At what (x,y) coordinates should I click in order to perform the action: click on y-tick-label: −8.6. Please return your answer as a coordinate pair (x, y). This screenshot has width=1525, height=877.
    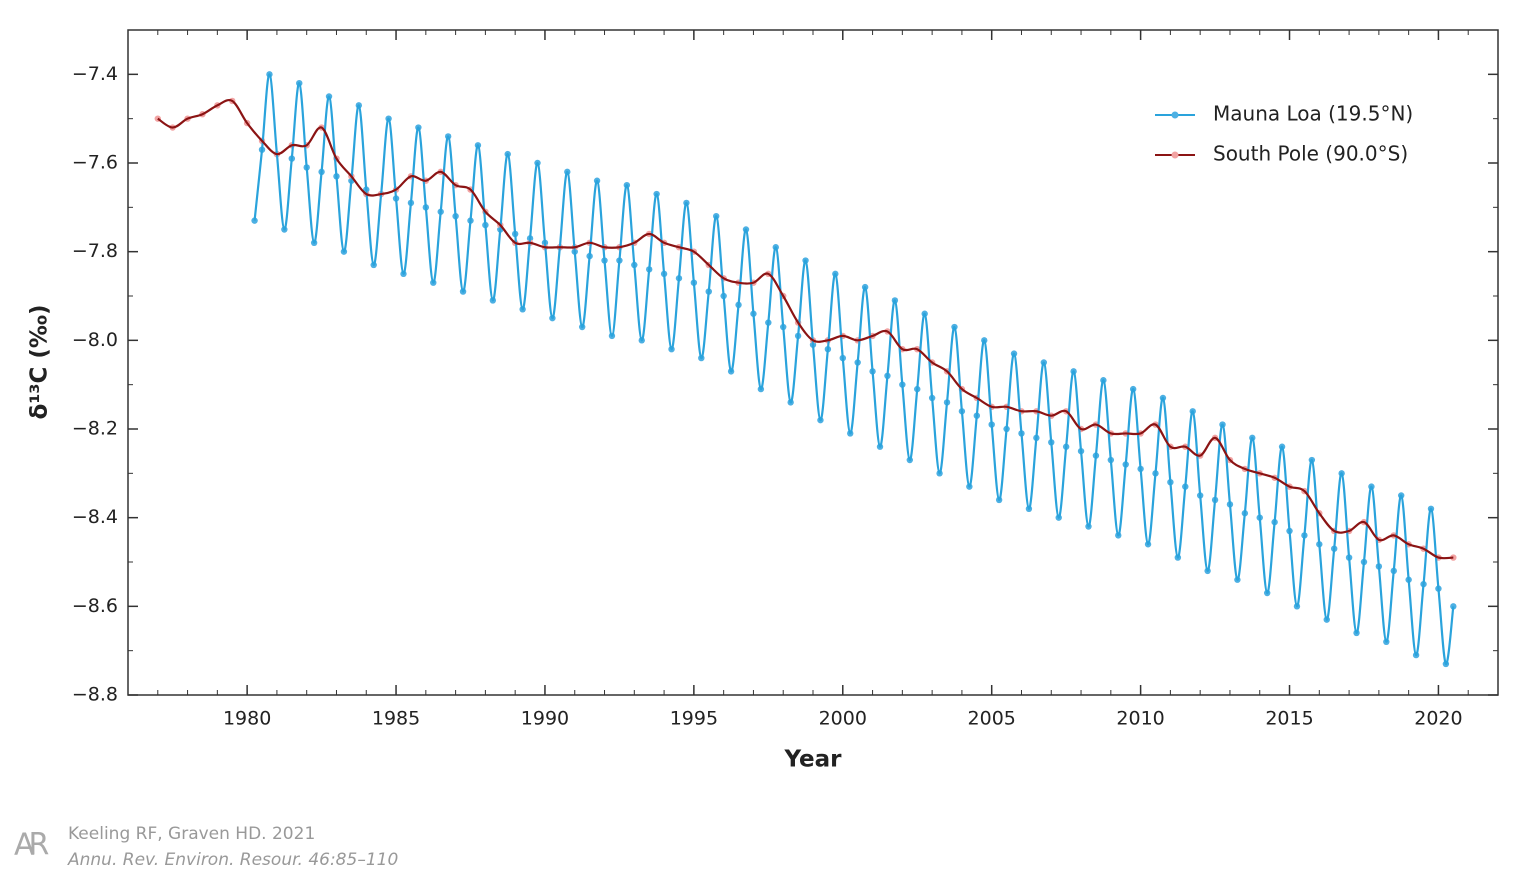
    Looking at the image, I should click on (95, 606).